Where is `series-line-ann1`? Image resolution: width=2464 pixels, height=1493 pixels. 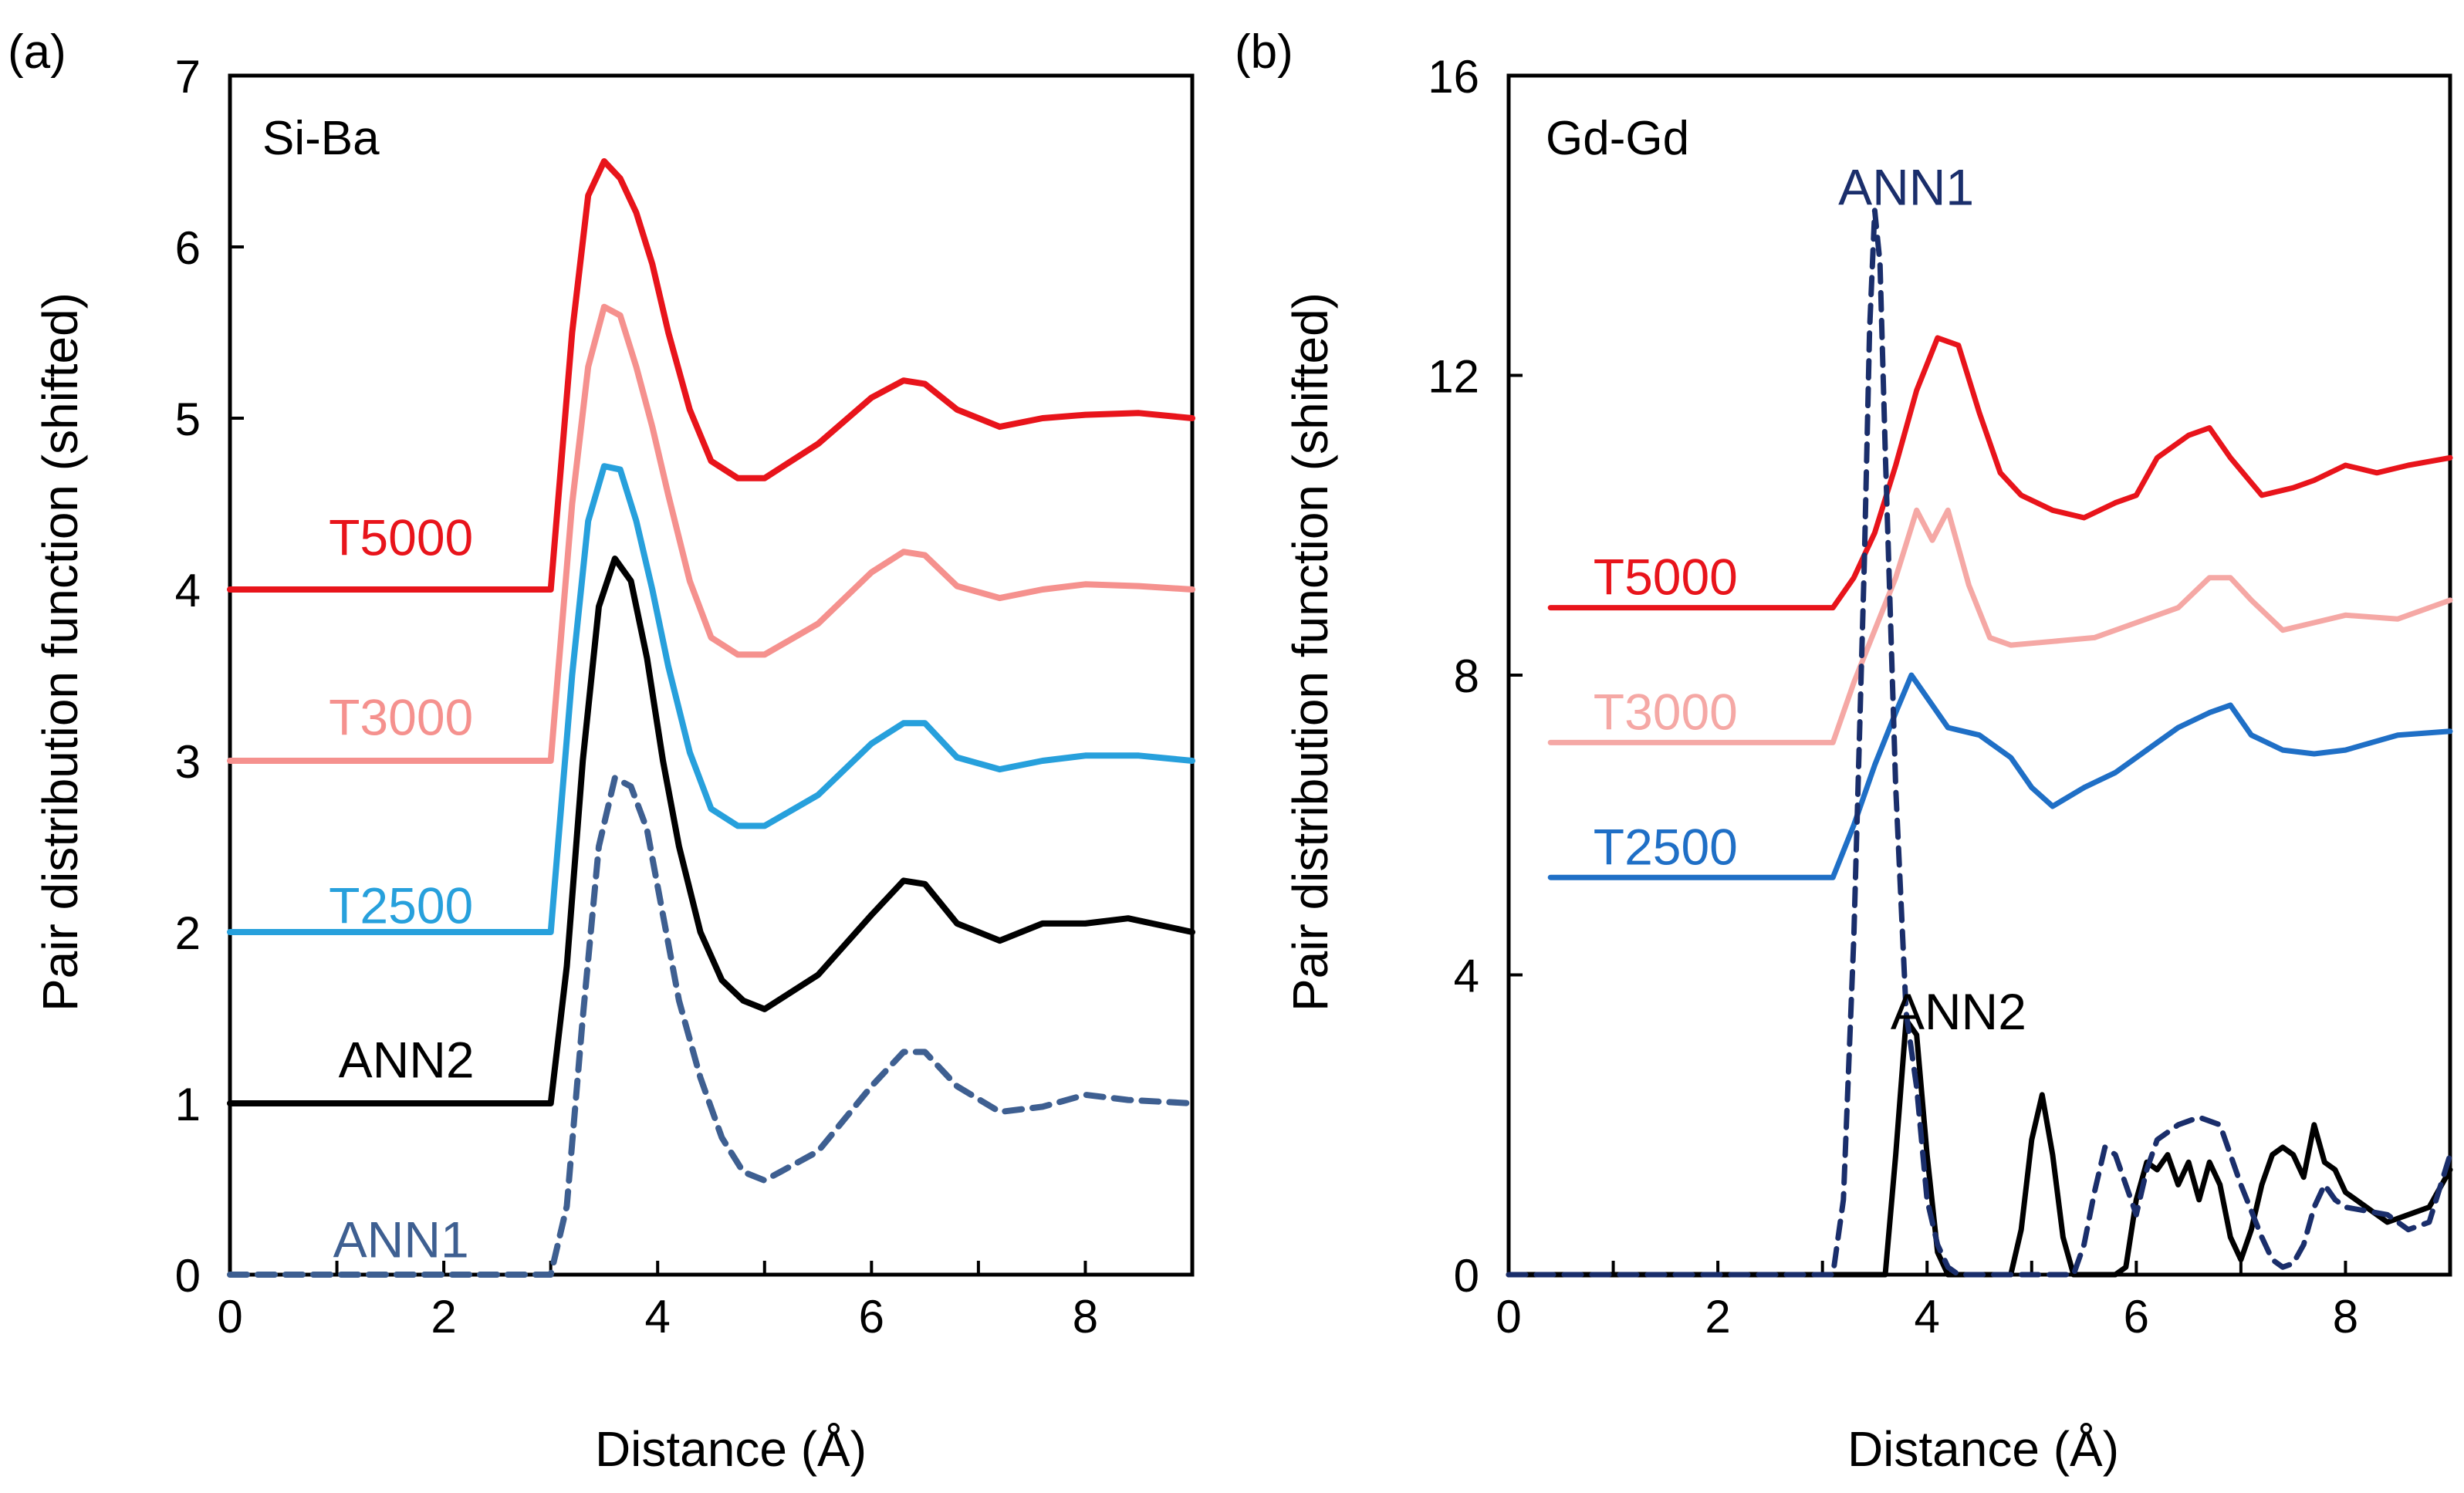
series-line-ann1 is located at coordinates (711, 1026).